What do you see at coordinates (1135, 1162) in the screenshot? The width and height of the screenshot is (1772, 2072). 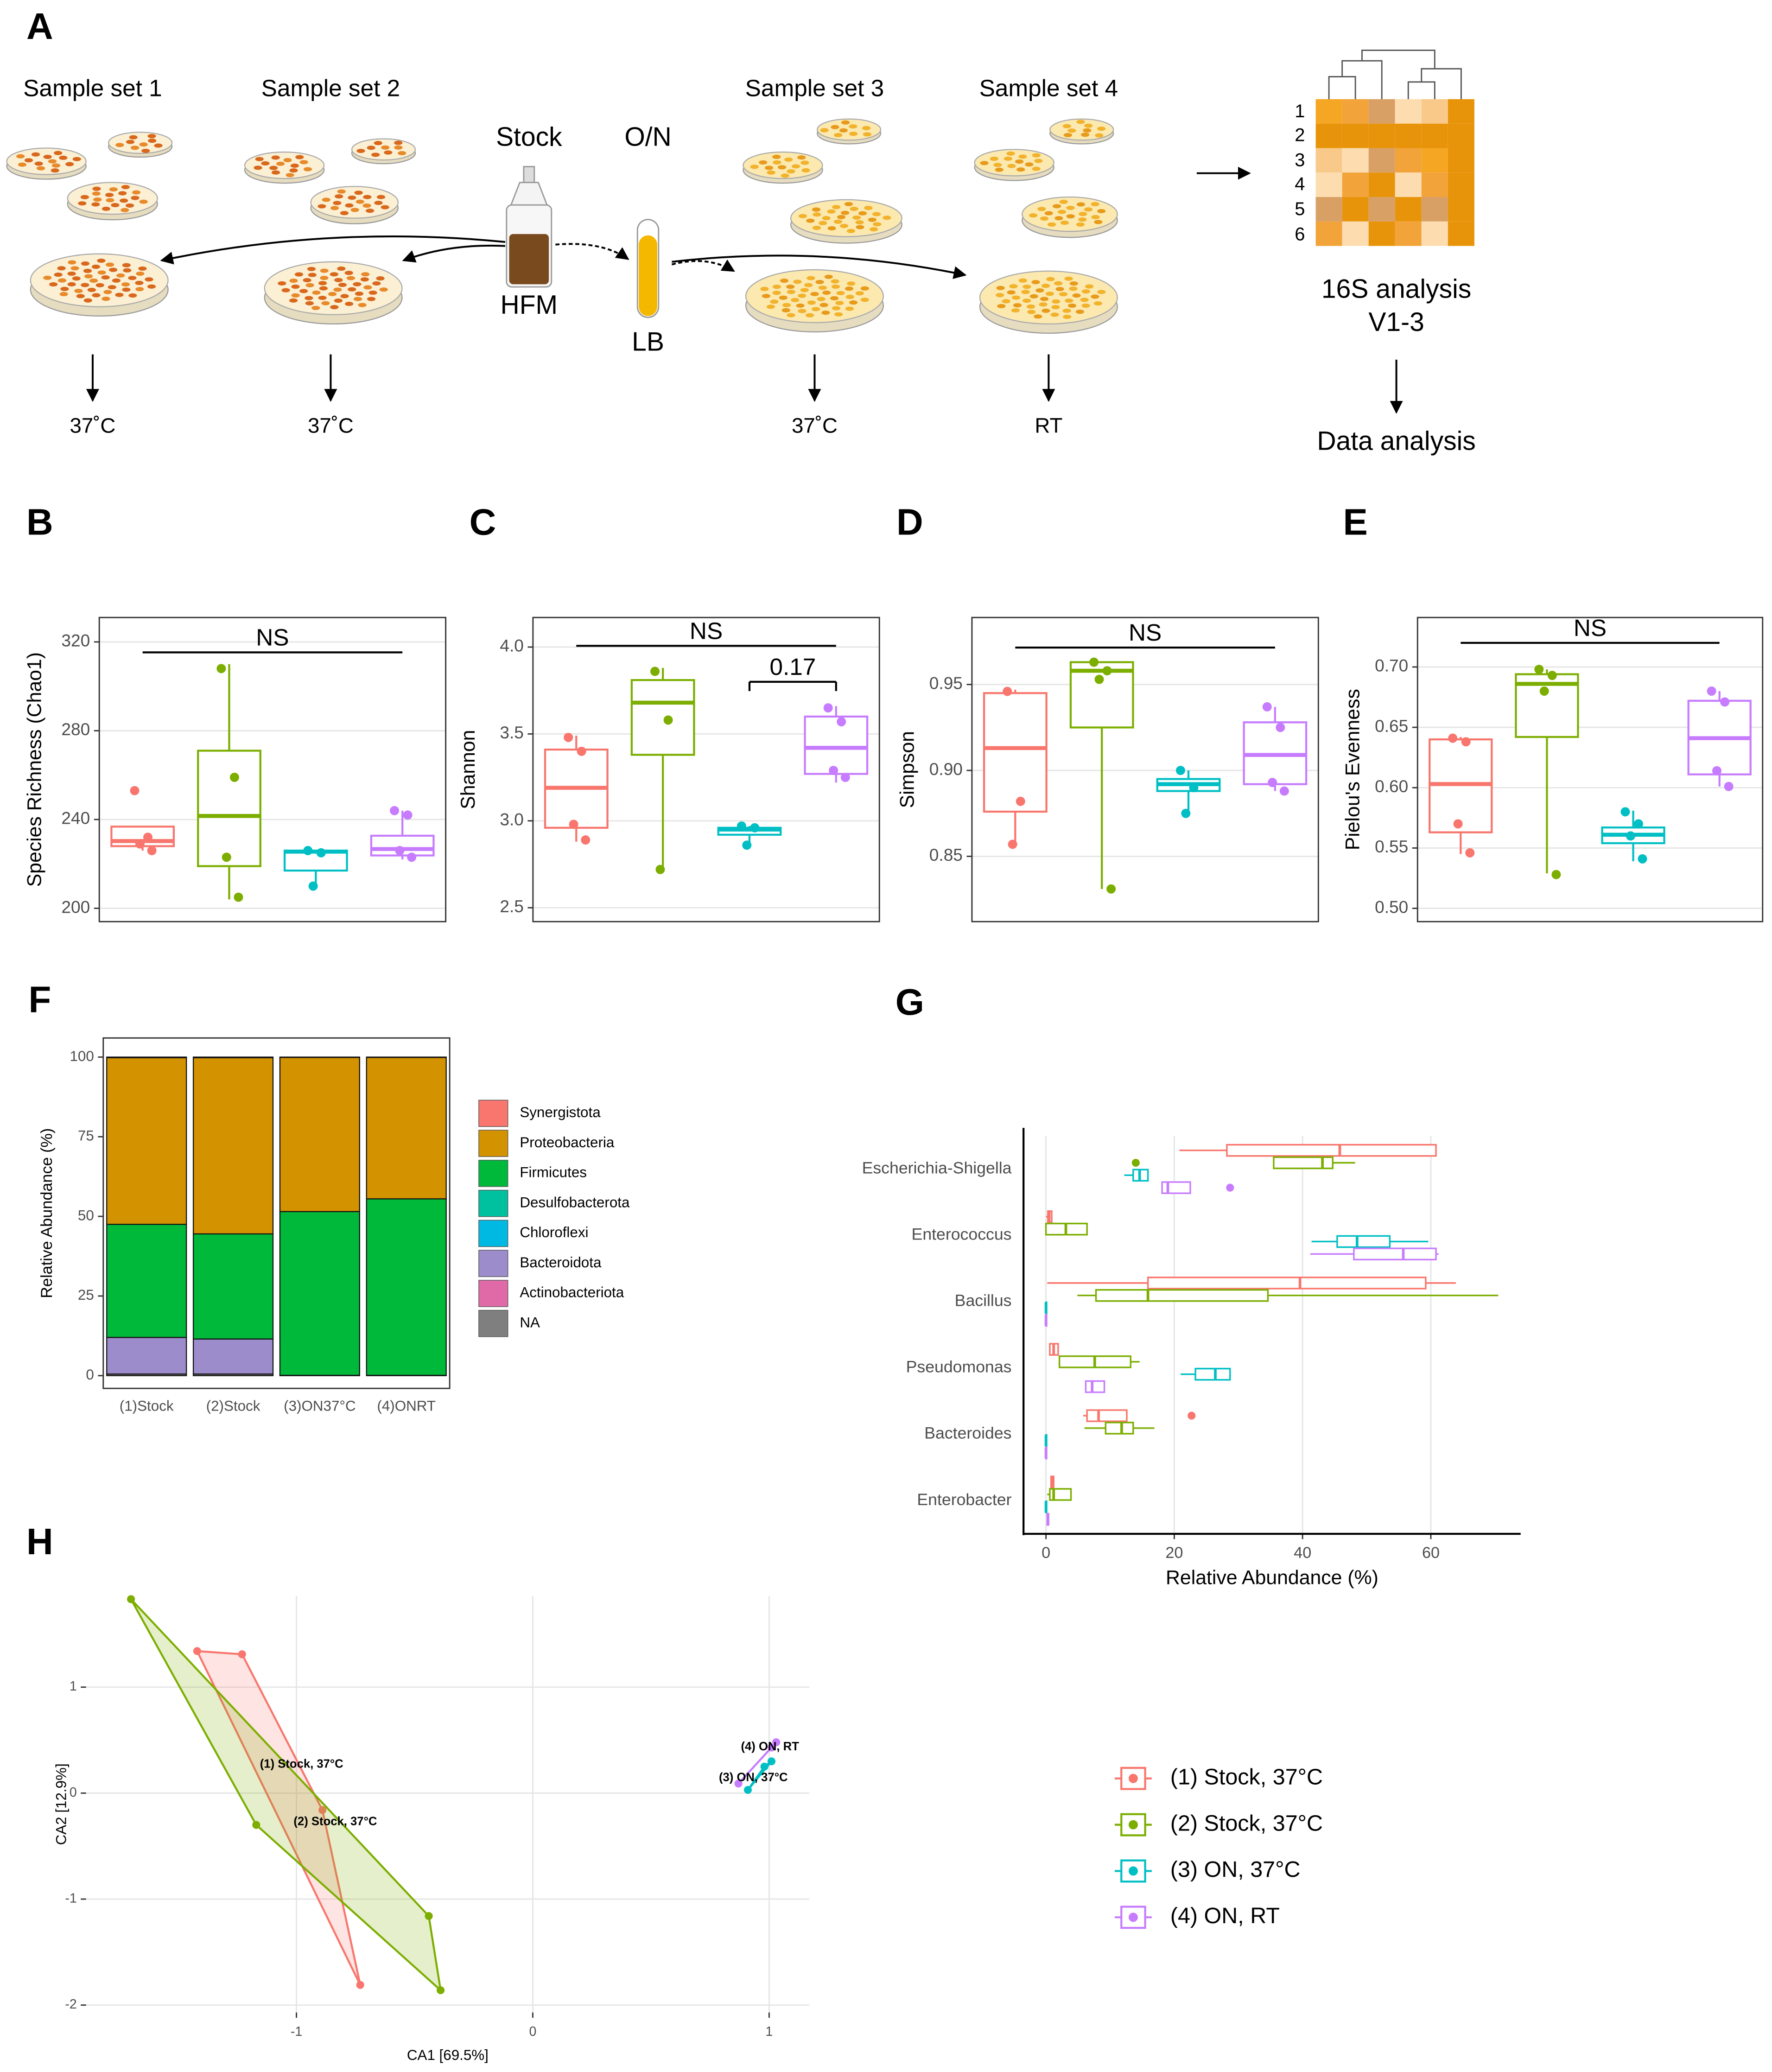 I see `outlier` at bounding box center [1135, 1162].